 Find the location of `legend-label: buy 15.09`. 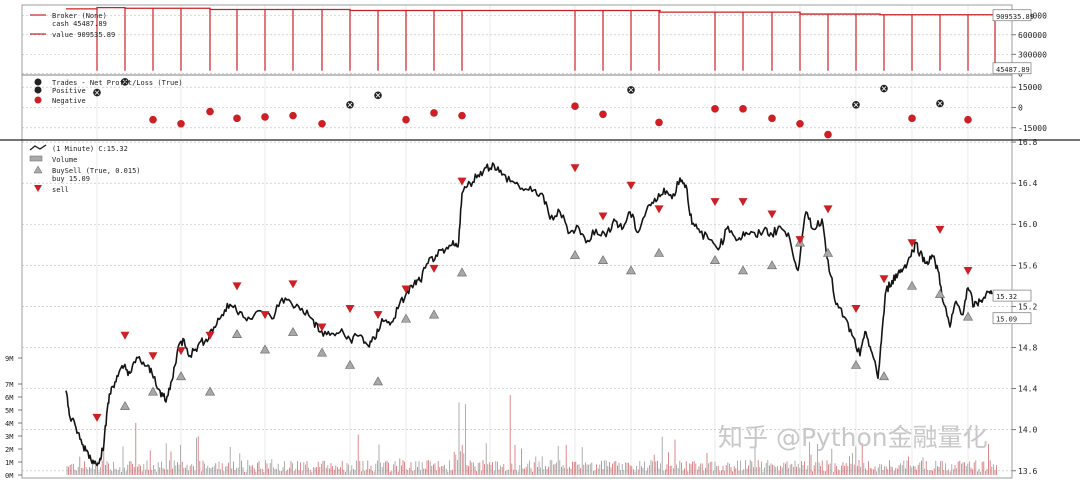

legend-label: buy 15.09 is located at coordinates (71, 179).